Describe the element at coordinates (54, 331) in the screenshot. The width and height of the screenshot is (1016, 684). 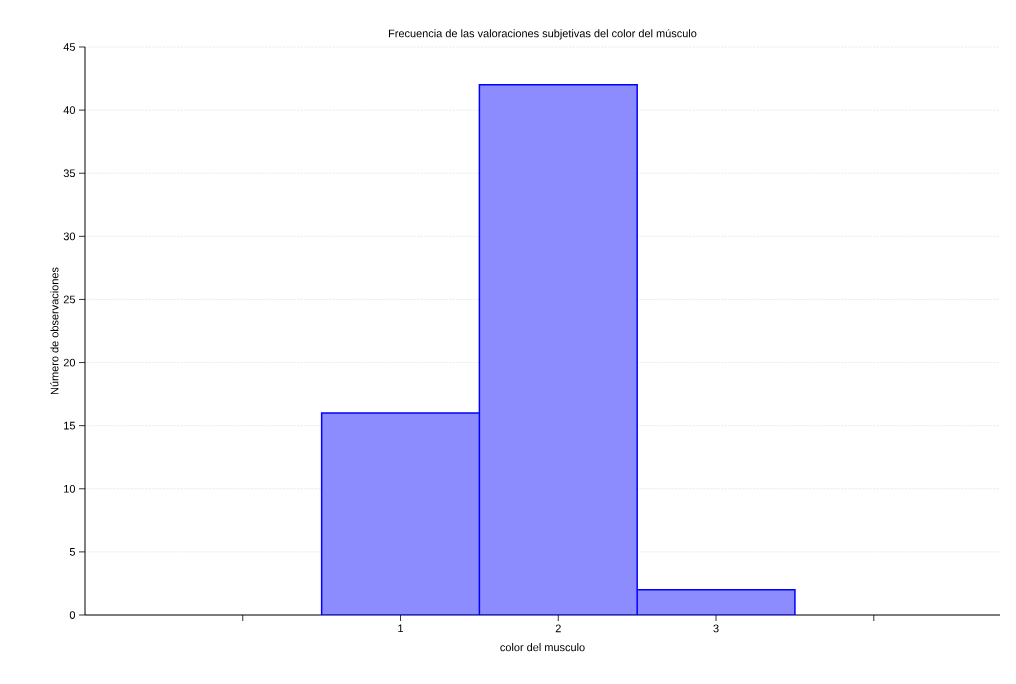
I see `y-axis-title: Número de observaciones` at that location.